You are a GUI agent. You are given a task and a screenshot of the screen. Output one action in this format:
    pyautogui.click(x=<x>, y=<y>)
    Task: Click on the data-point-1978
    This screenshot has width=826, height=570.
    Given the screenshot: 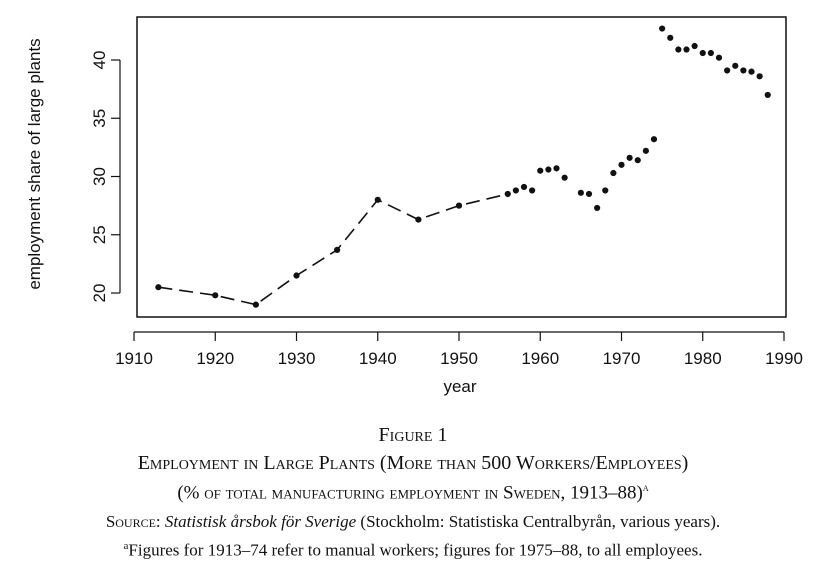 What is the action you would take?
    pyautogui.click(x=686, y=49)
    